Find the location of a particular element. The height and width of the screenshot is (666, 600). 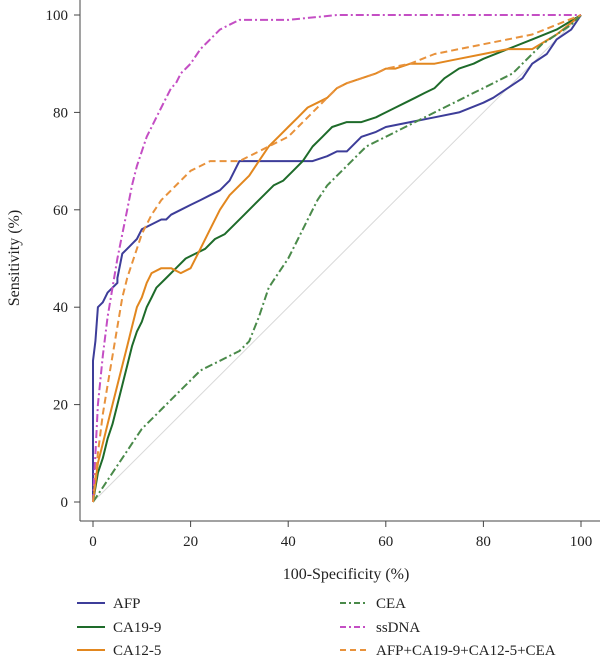

x-tick-label: 20 is located at coordinates (190, 542).